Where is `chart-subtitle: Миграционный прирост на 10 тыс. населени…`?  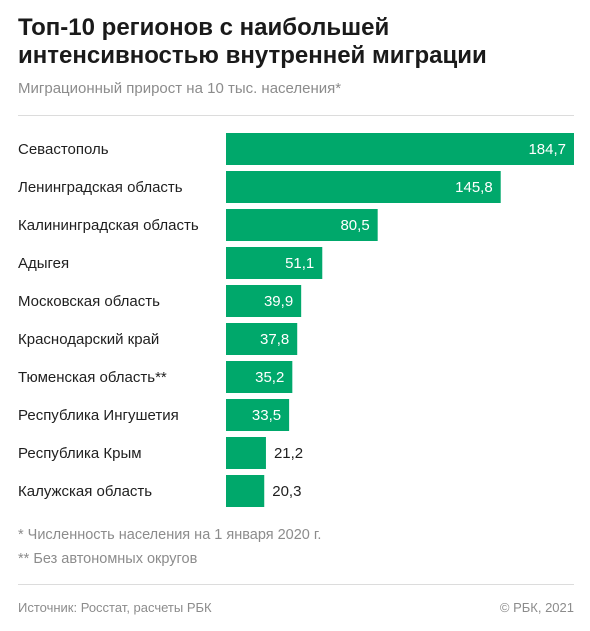
chart-subtitle: Миграционный прирост на 10 тыс. населени… is located at coordinates (180, 88).